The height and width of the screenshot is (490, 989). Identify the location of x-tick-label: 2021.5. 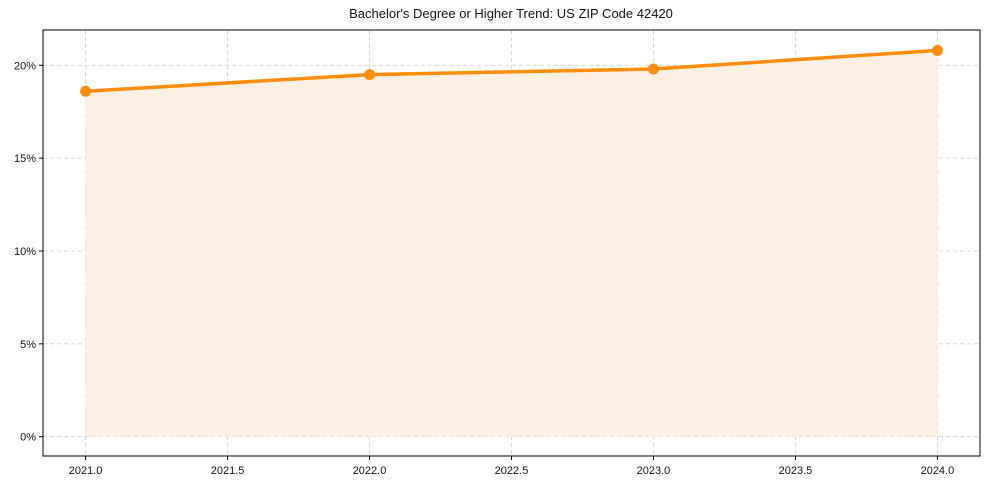
(228, 471).